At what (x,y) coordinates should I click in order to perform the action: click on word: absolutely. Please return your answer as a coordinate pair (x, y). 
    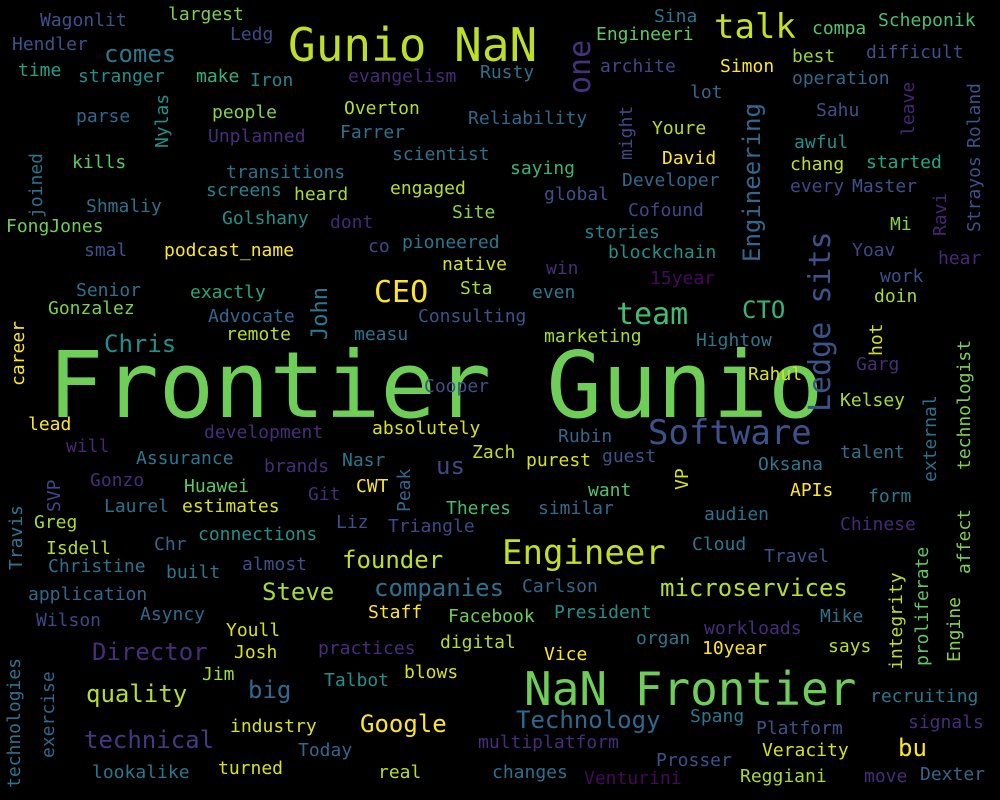
    Looking at the image, I should click on (426, 428).